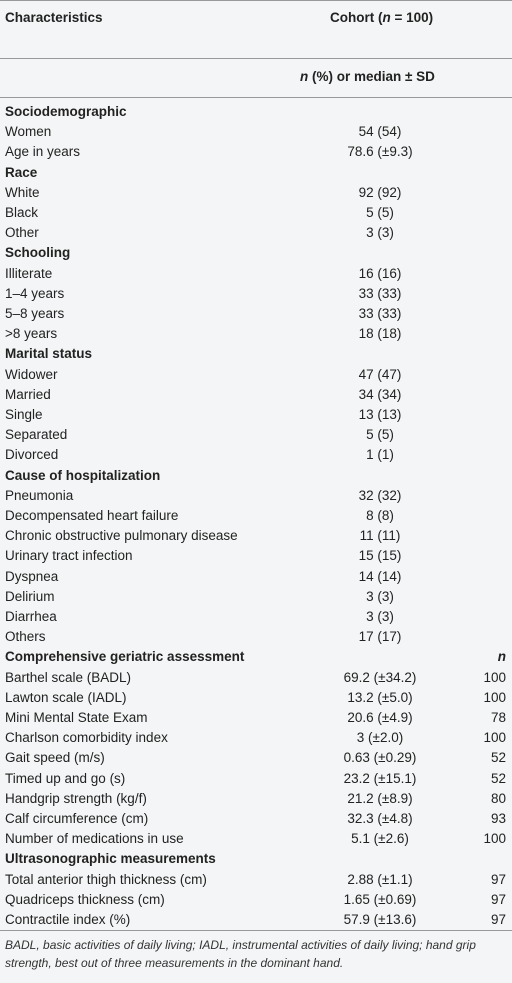 This screenshot has width=512, height=983. Describe the element at coordinates (31, 616) in the screenshot. I see `row-label: Diarrhea` at that location.